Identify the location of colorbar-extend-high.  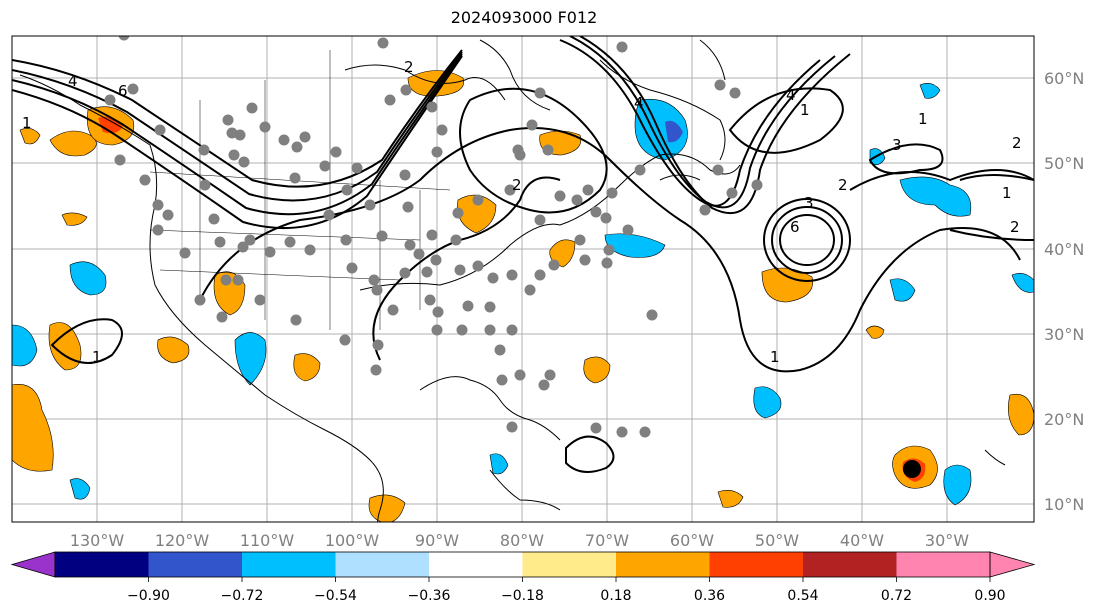
(1012, 564).